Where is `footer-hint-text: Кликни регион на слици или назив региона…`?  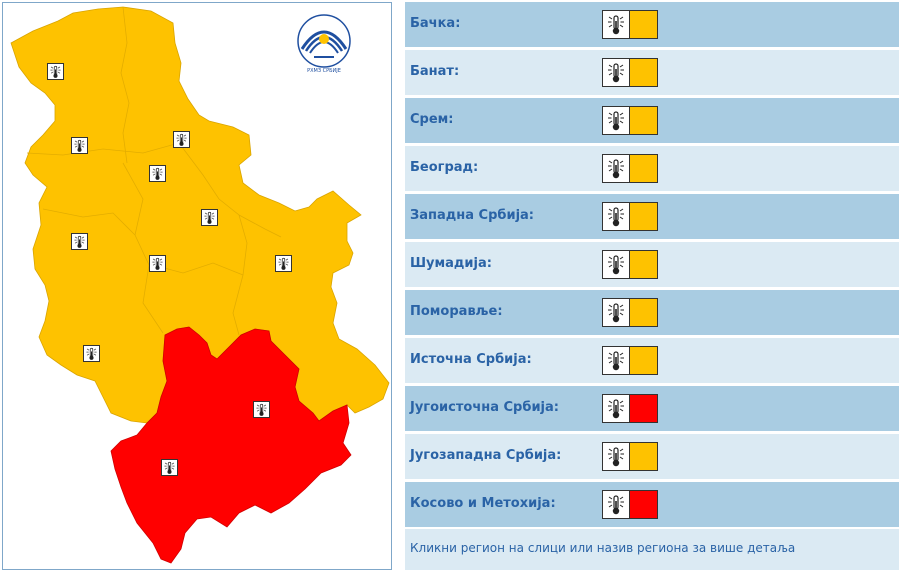
footer-hint-text: Кликни регион на слици или назив региона… is located at coordinates (603, 548).